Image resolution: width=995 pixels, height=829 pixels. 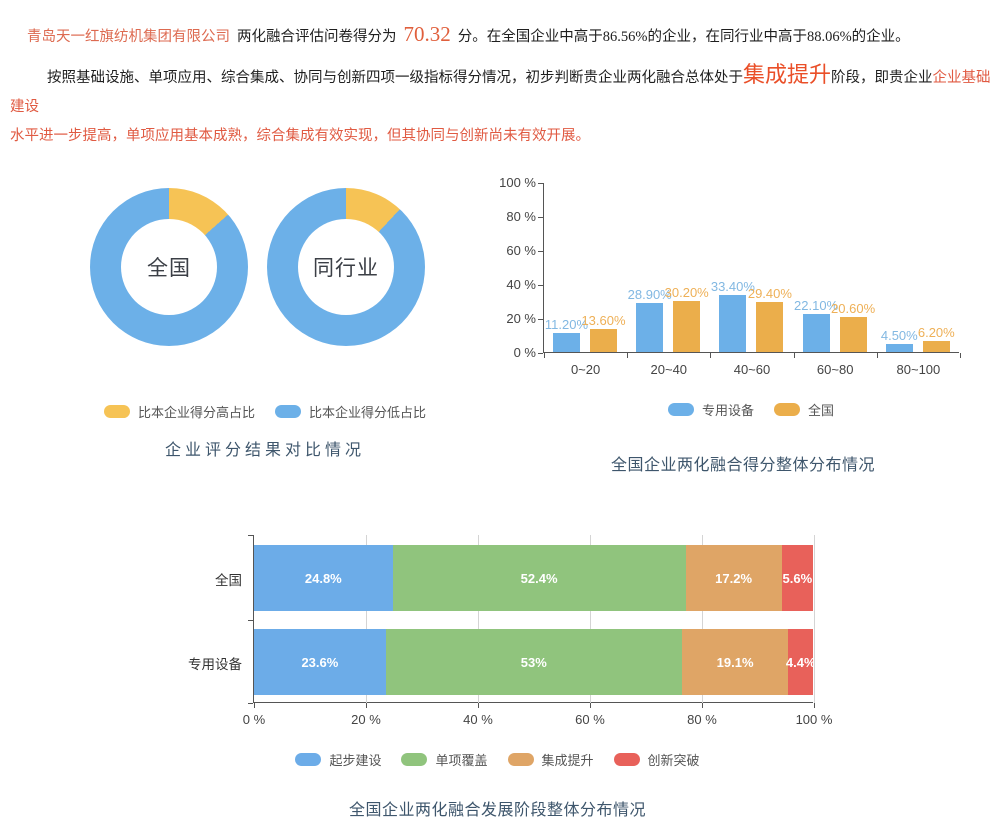 What do you see at coordinates (649, 294) in the screenshot?
I see `bar-value-label: 28.90%` at bounding box center [649, 294].